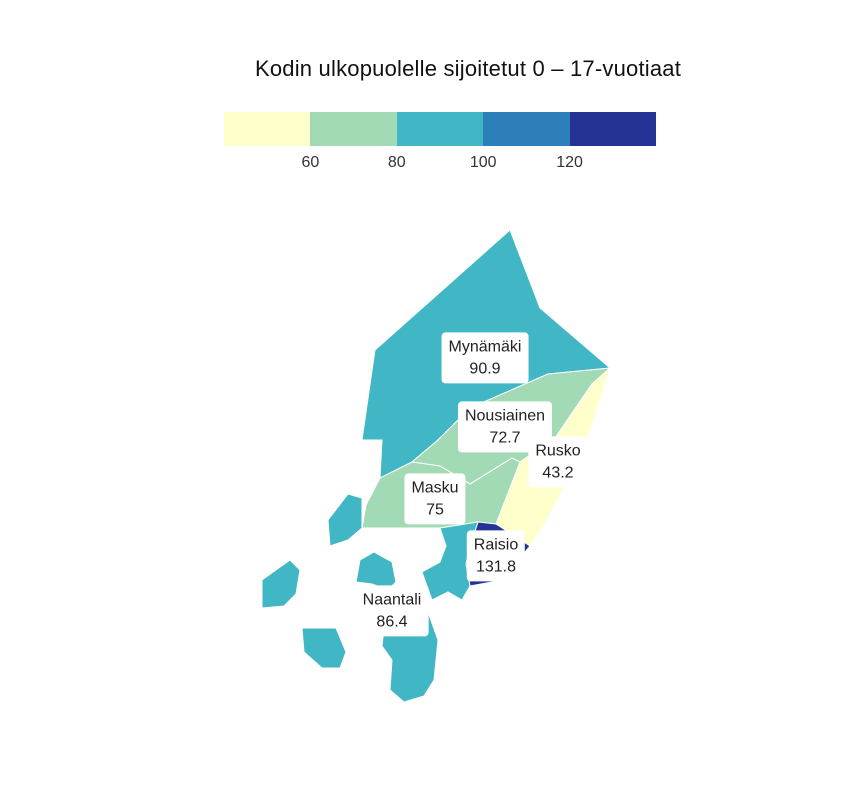 Image resolution: width=864 pixels, height=792 pixels. I want to click on region-value: 86.4, so click(392, 621).